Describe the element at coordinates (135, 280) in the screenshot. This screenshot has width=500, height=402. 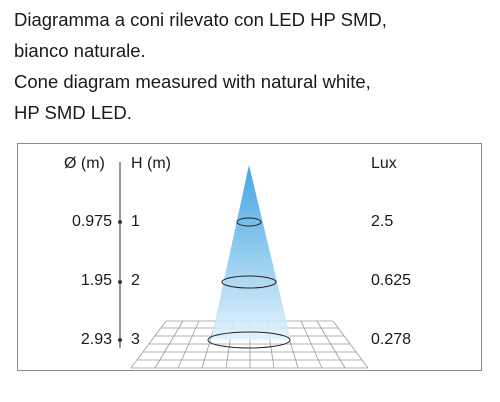
I see `height-value-2: 2` at that location.